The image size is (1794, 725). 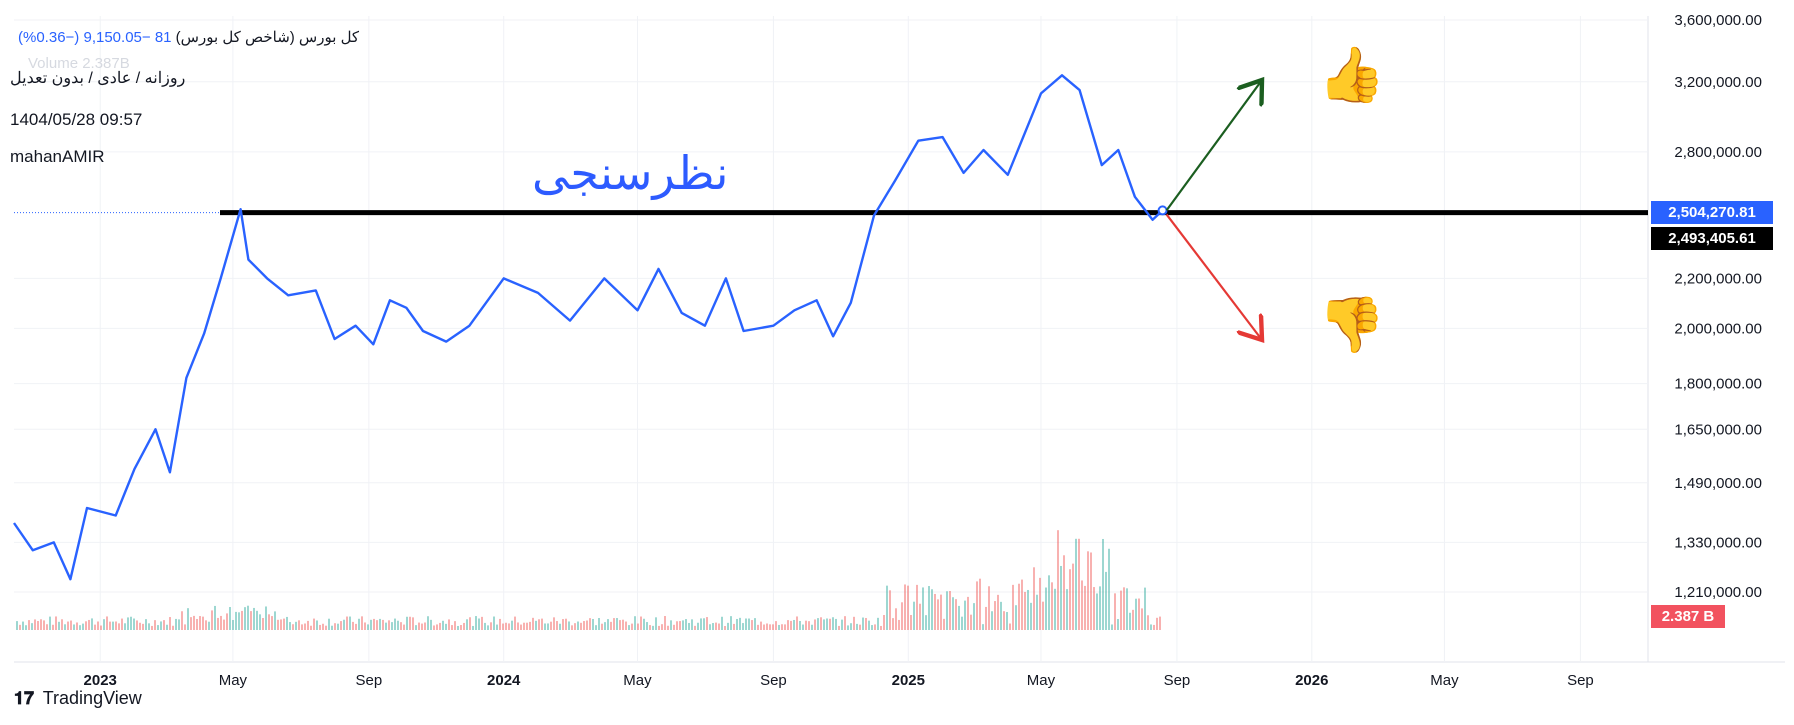 What do you see at coordinates (1580, 680) in the screenshot?
I see `x-tick-label: Sep` at bounding box center [1580, 680].